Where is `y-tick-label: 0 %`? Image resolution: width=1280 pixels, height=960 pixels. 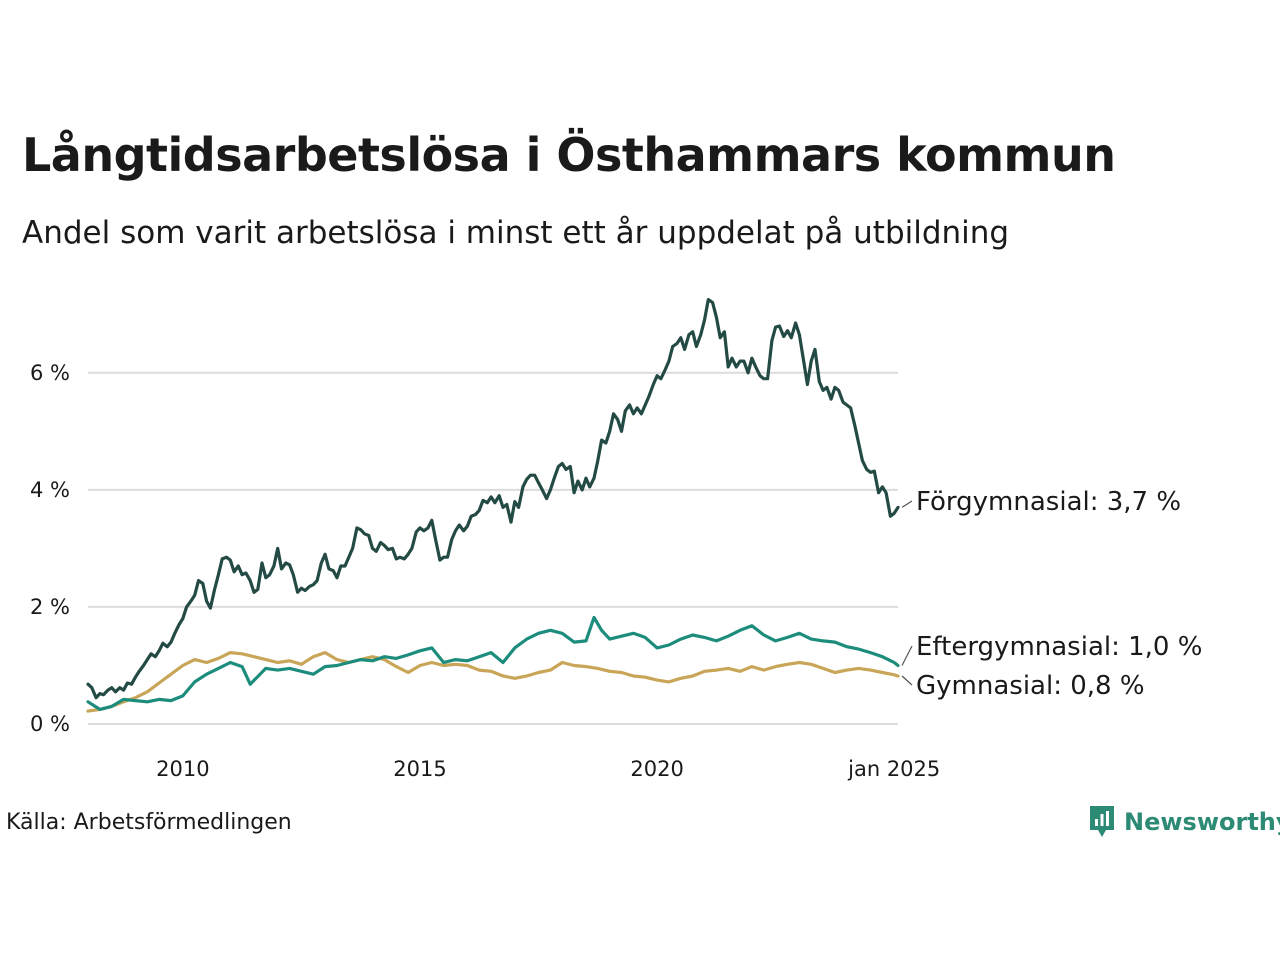 y-tick-label: 0 % is located at coordinates (50, 724).